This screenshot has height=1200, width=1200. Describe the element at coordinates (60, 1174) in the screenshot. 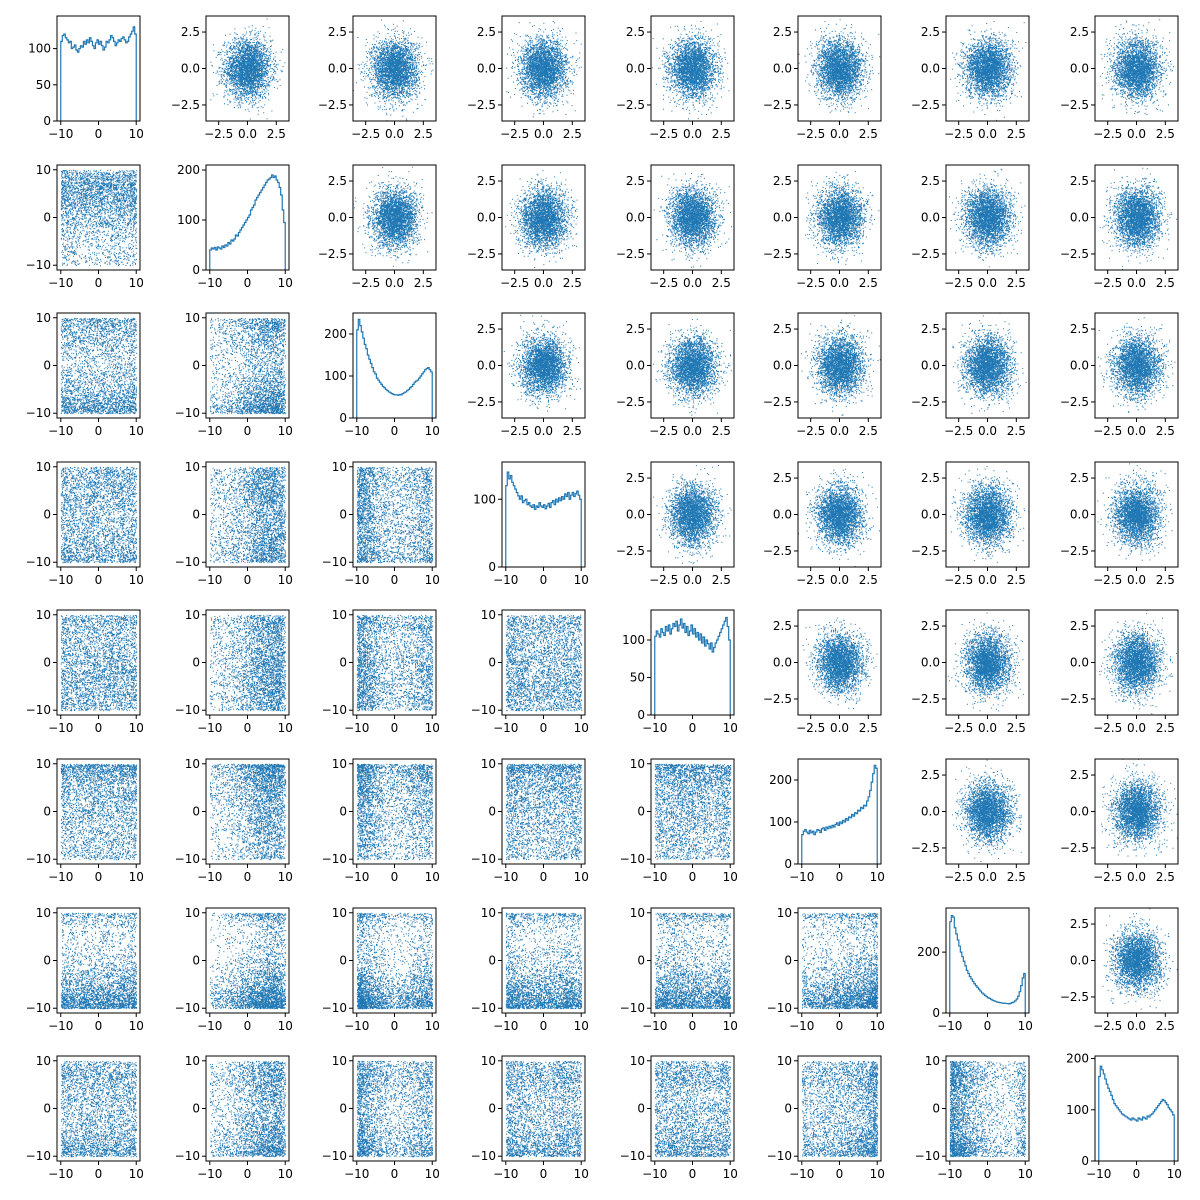

I see `panel-r8-c1-xtick-label: −10` at that location.